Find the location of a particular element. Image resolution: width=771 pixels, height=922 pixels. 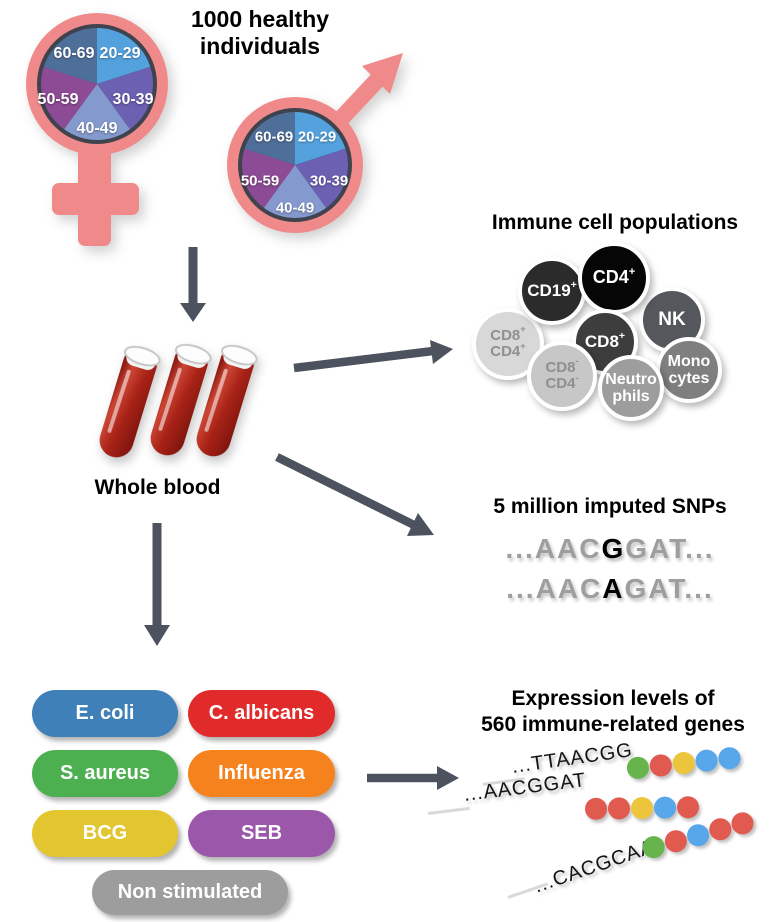

cell-cd4: CD4+ is located at coordinates (614, 278).